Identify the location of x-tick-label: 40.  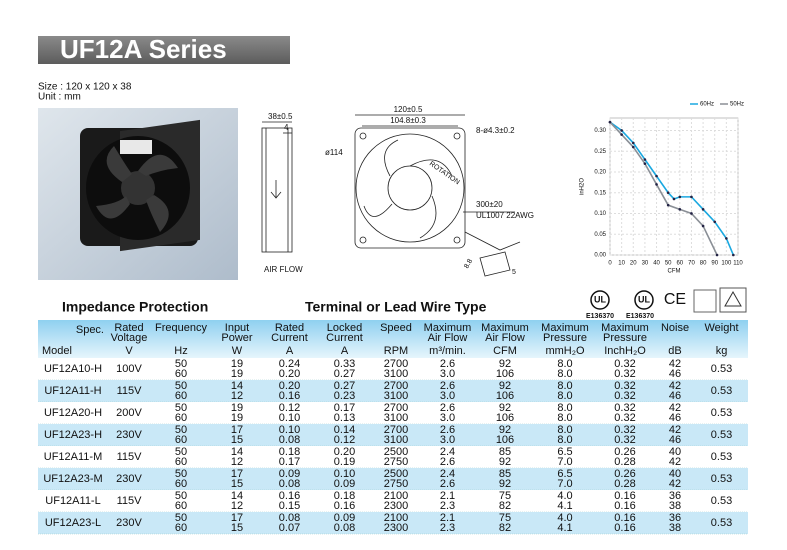
(656, 264).